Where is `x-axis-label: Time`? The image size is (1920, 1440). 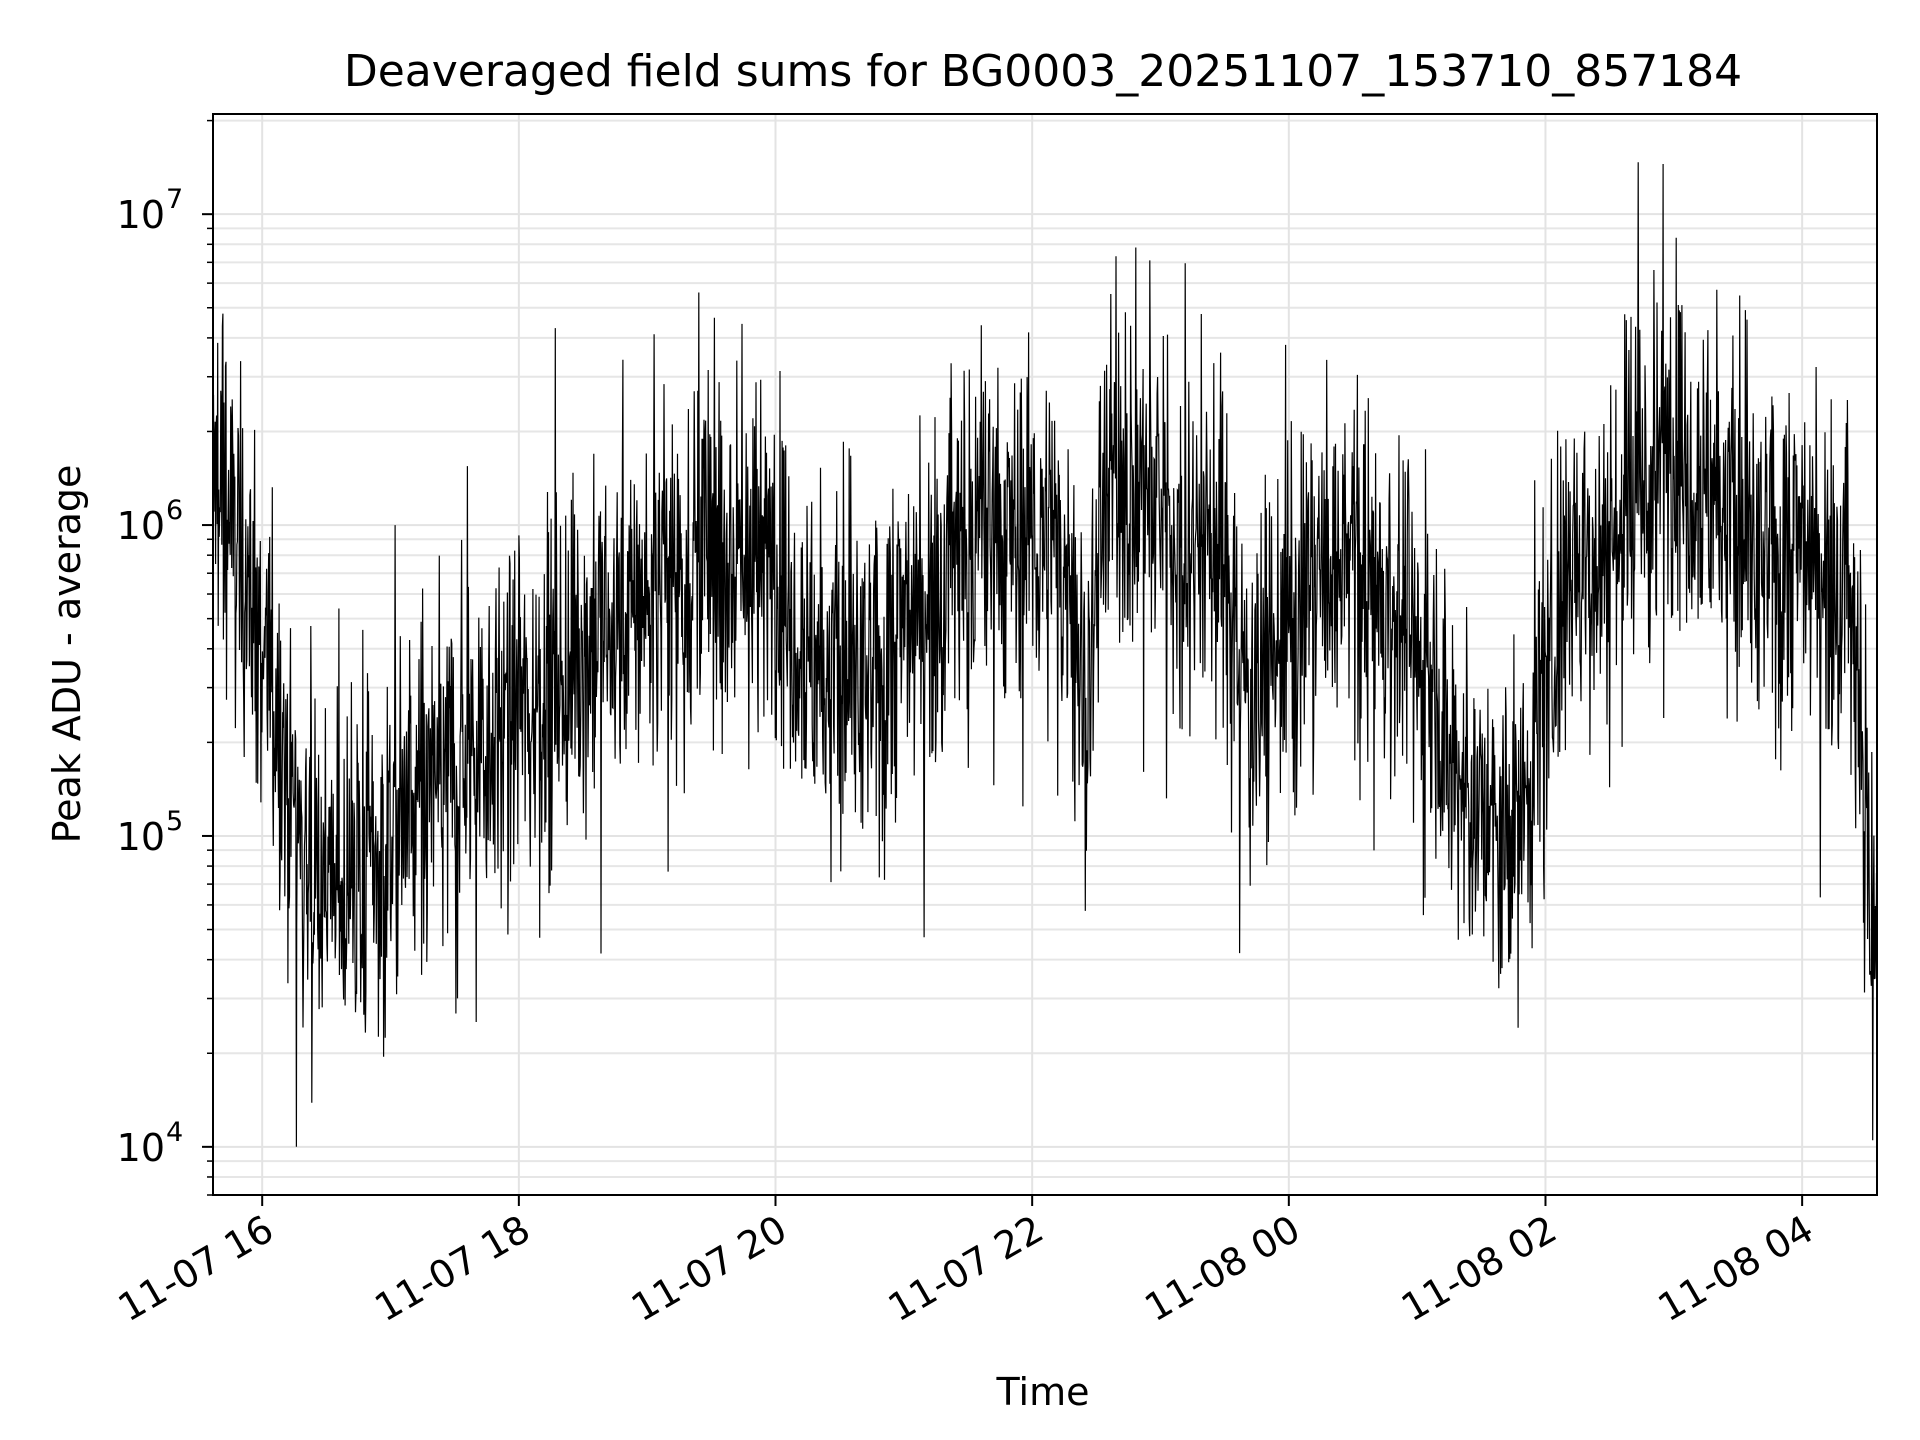 x-axis-label: Time is located at coordinates (1043, 1392).